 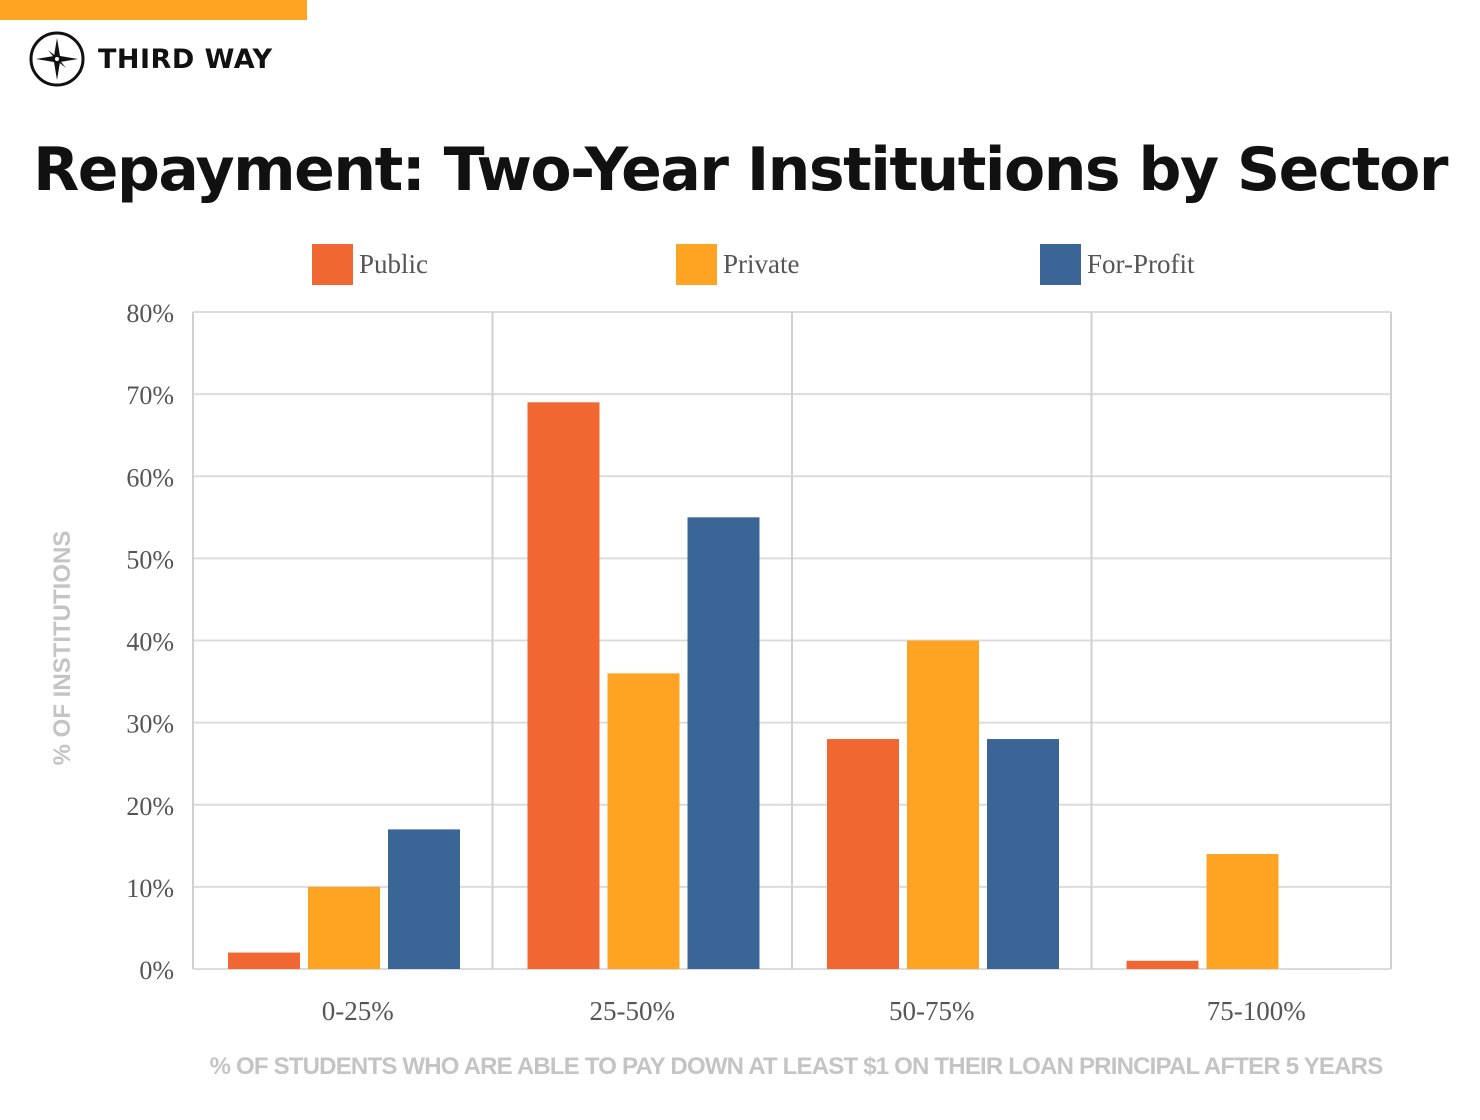 I want to click on y-tick-label: 40%, so click(x=150, y=642).